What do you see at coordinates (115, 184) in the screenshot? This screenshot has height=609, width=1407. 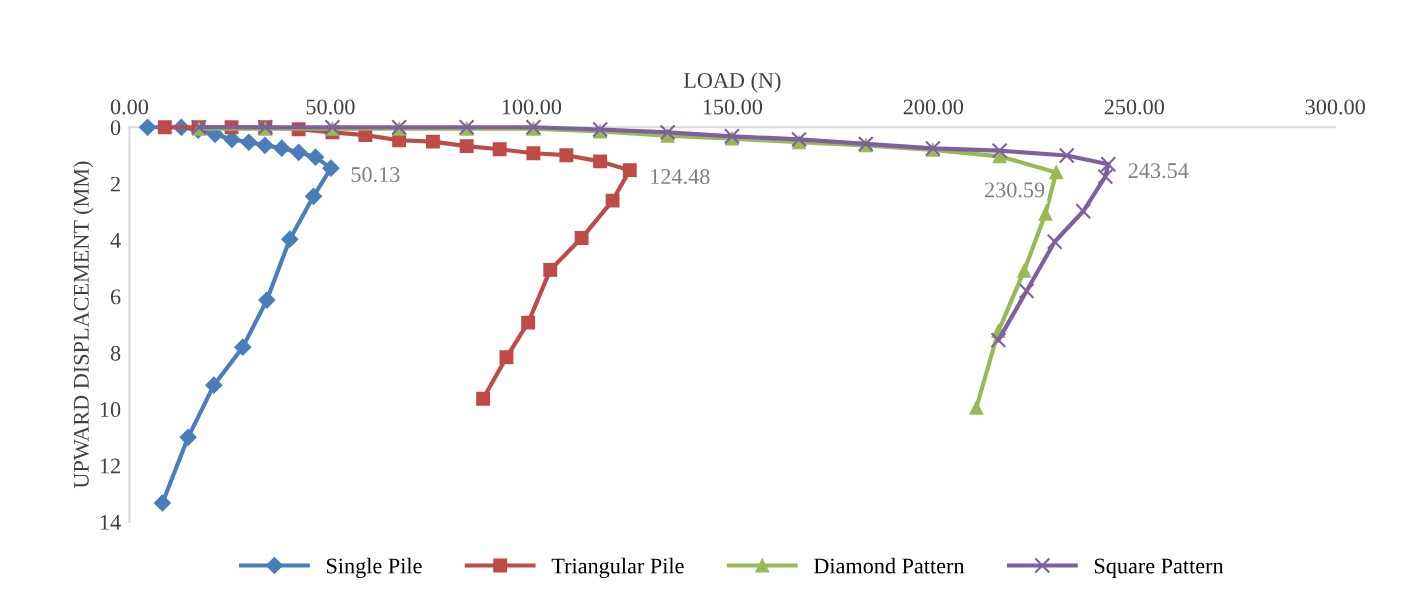 I see `y-tick-label: 2` at bounding box center [115, 184].